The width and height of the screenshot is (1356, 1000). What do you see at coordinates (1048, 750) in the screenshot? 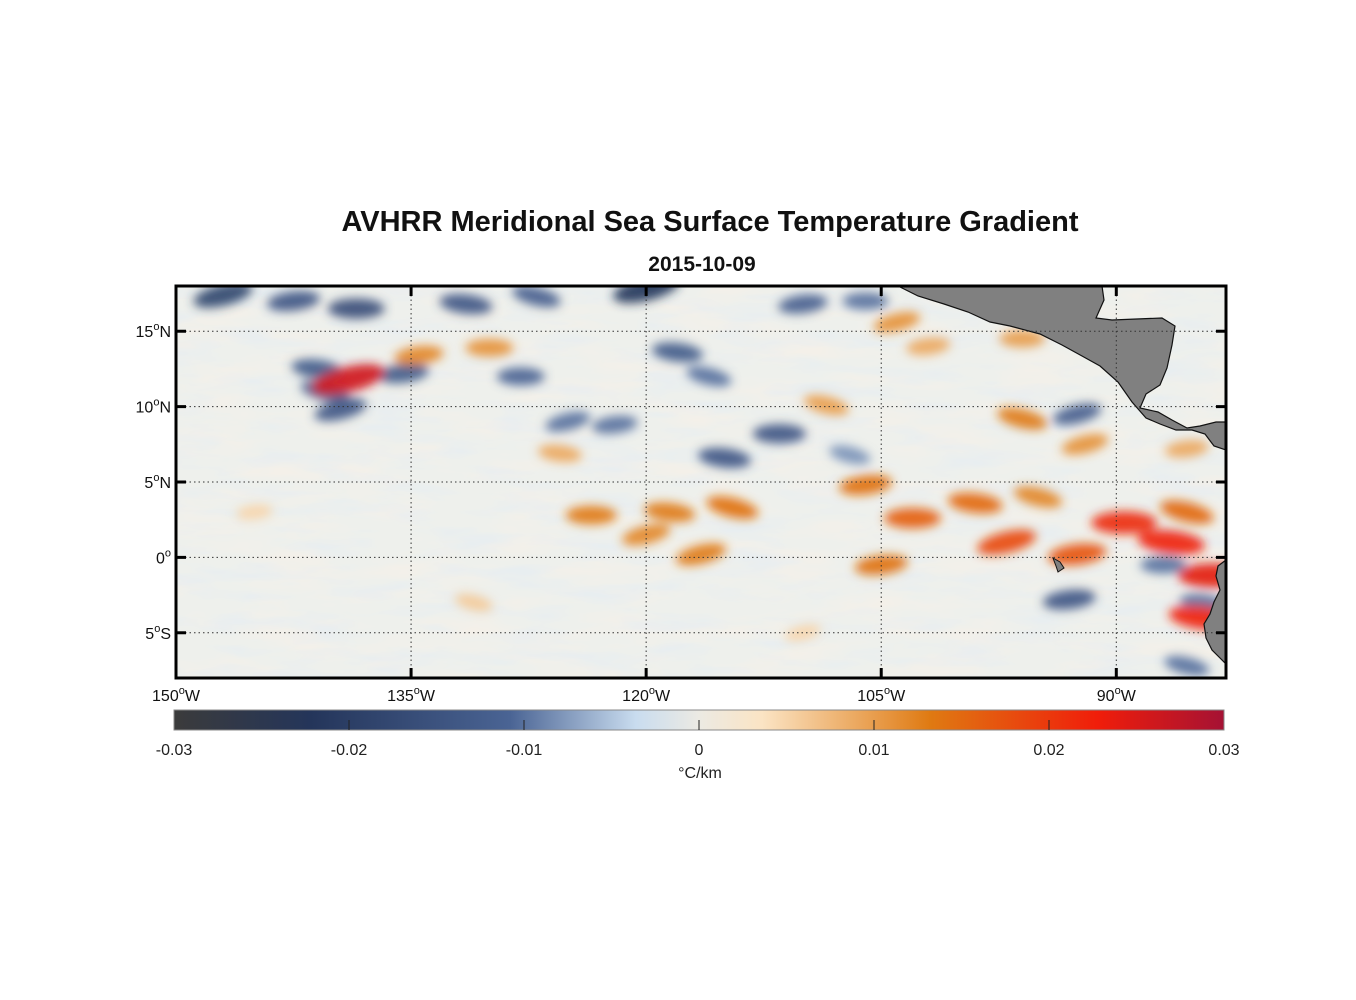
I see `colorbar-tick-label: 0.02` at bounding box center [1048, 750].